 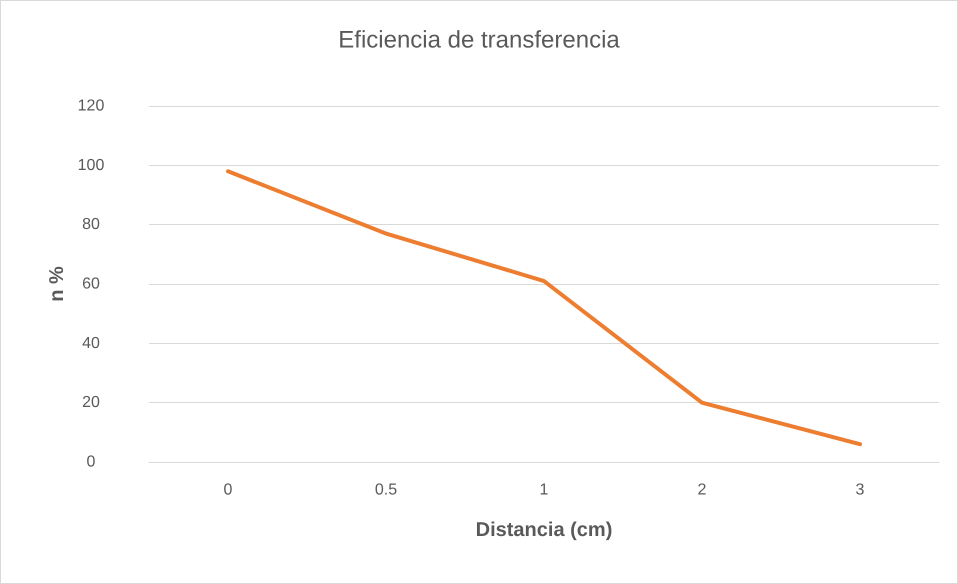 What do you see at coordinates (91, 106) in the screenshot?
I see `y-tick-label: 120` at bounding box center [91, 106].